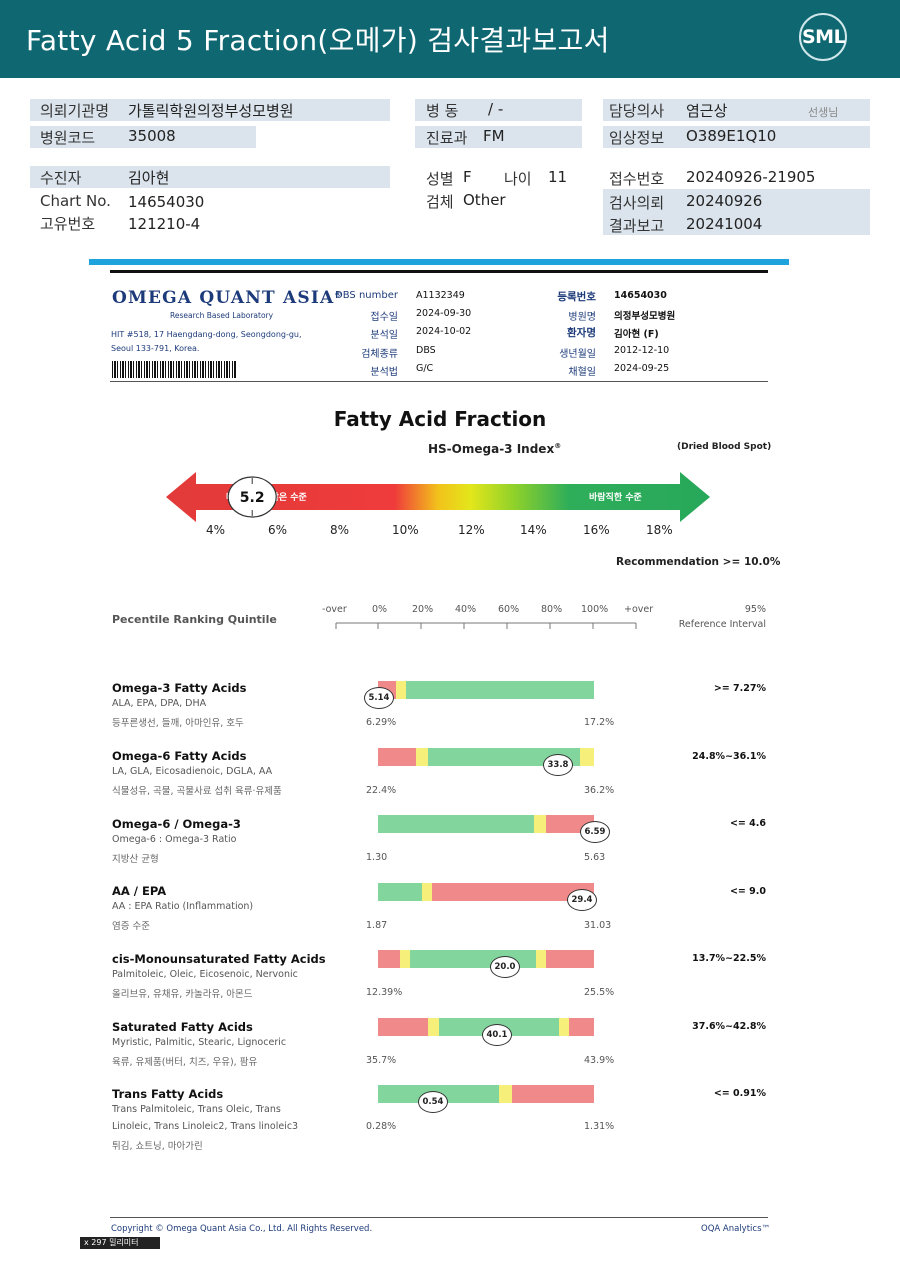 The height and width of the screenshot is (1271, 900). I want to click on hospital-label: 병원명, so click(582, 317).